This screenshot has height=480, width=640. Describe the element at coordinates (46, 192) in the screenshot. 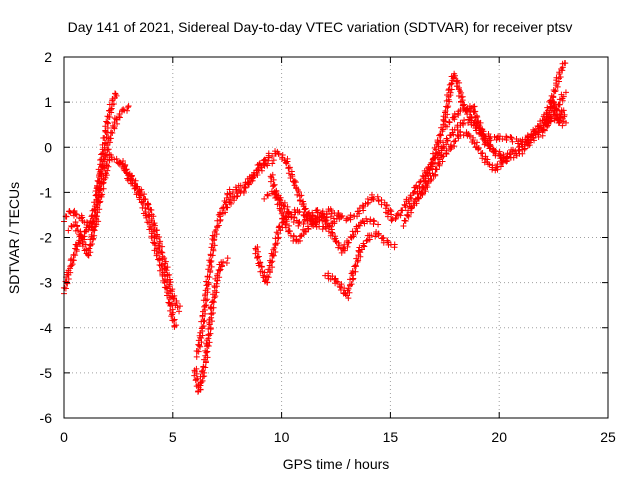

I see `y-tick-label: -1` at that location.